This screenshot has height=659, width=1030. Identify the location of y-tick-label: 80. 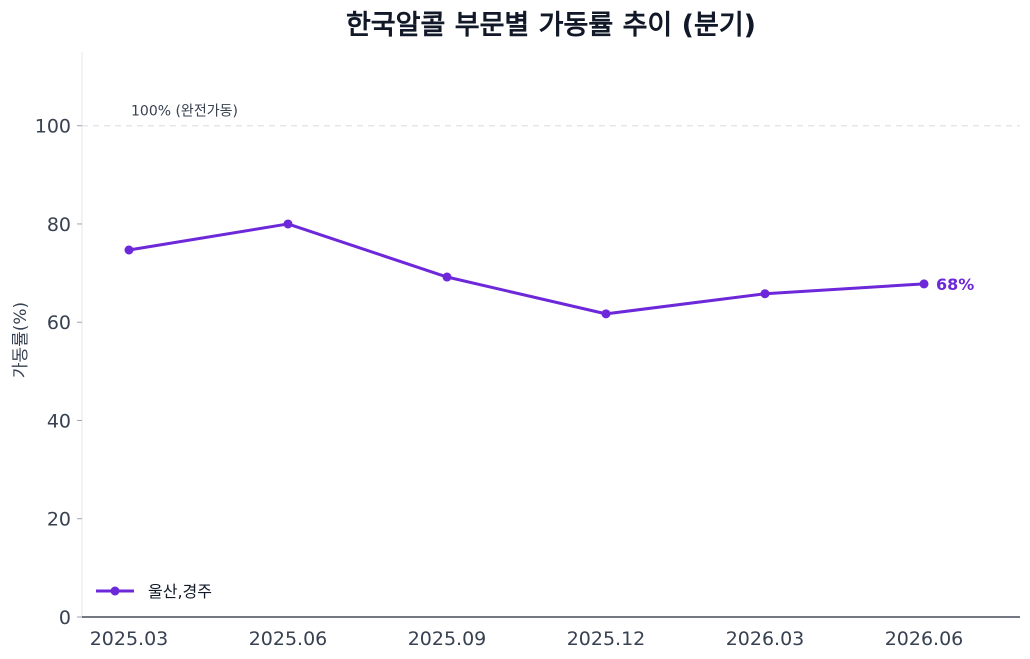
(59, 225).